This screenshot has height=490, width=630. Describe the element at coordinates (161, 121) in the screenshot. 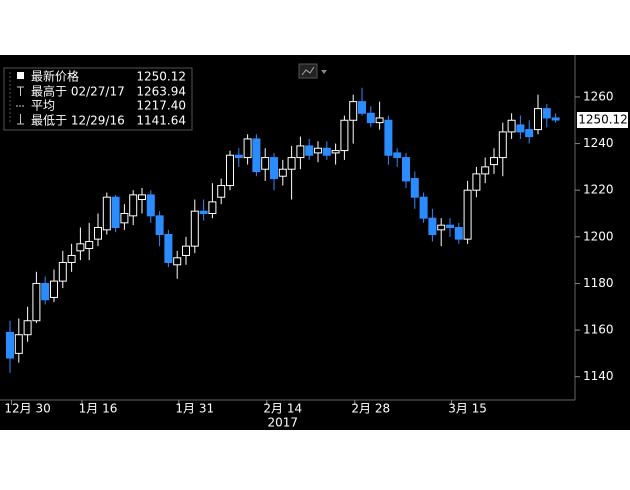

I see `legend-value: 1141.64` at that location.